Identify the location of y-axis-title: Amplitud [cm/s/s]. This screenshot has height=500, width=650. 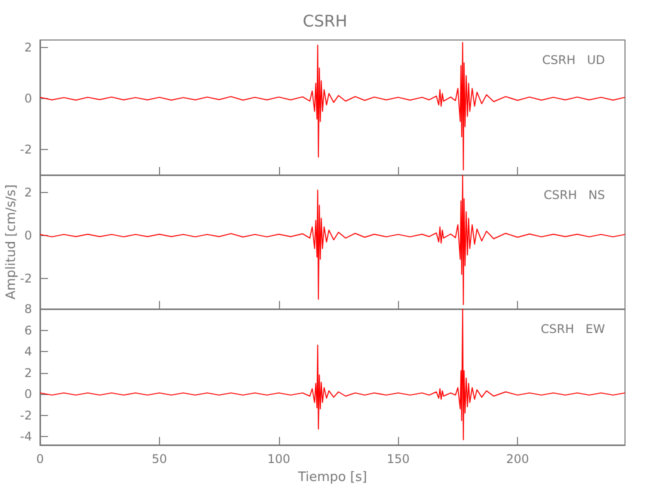
(11, 242).